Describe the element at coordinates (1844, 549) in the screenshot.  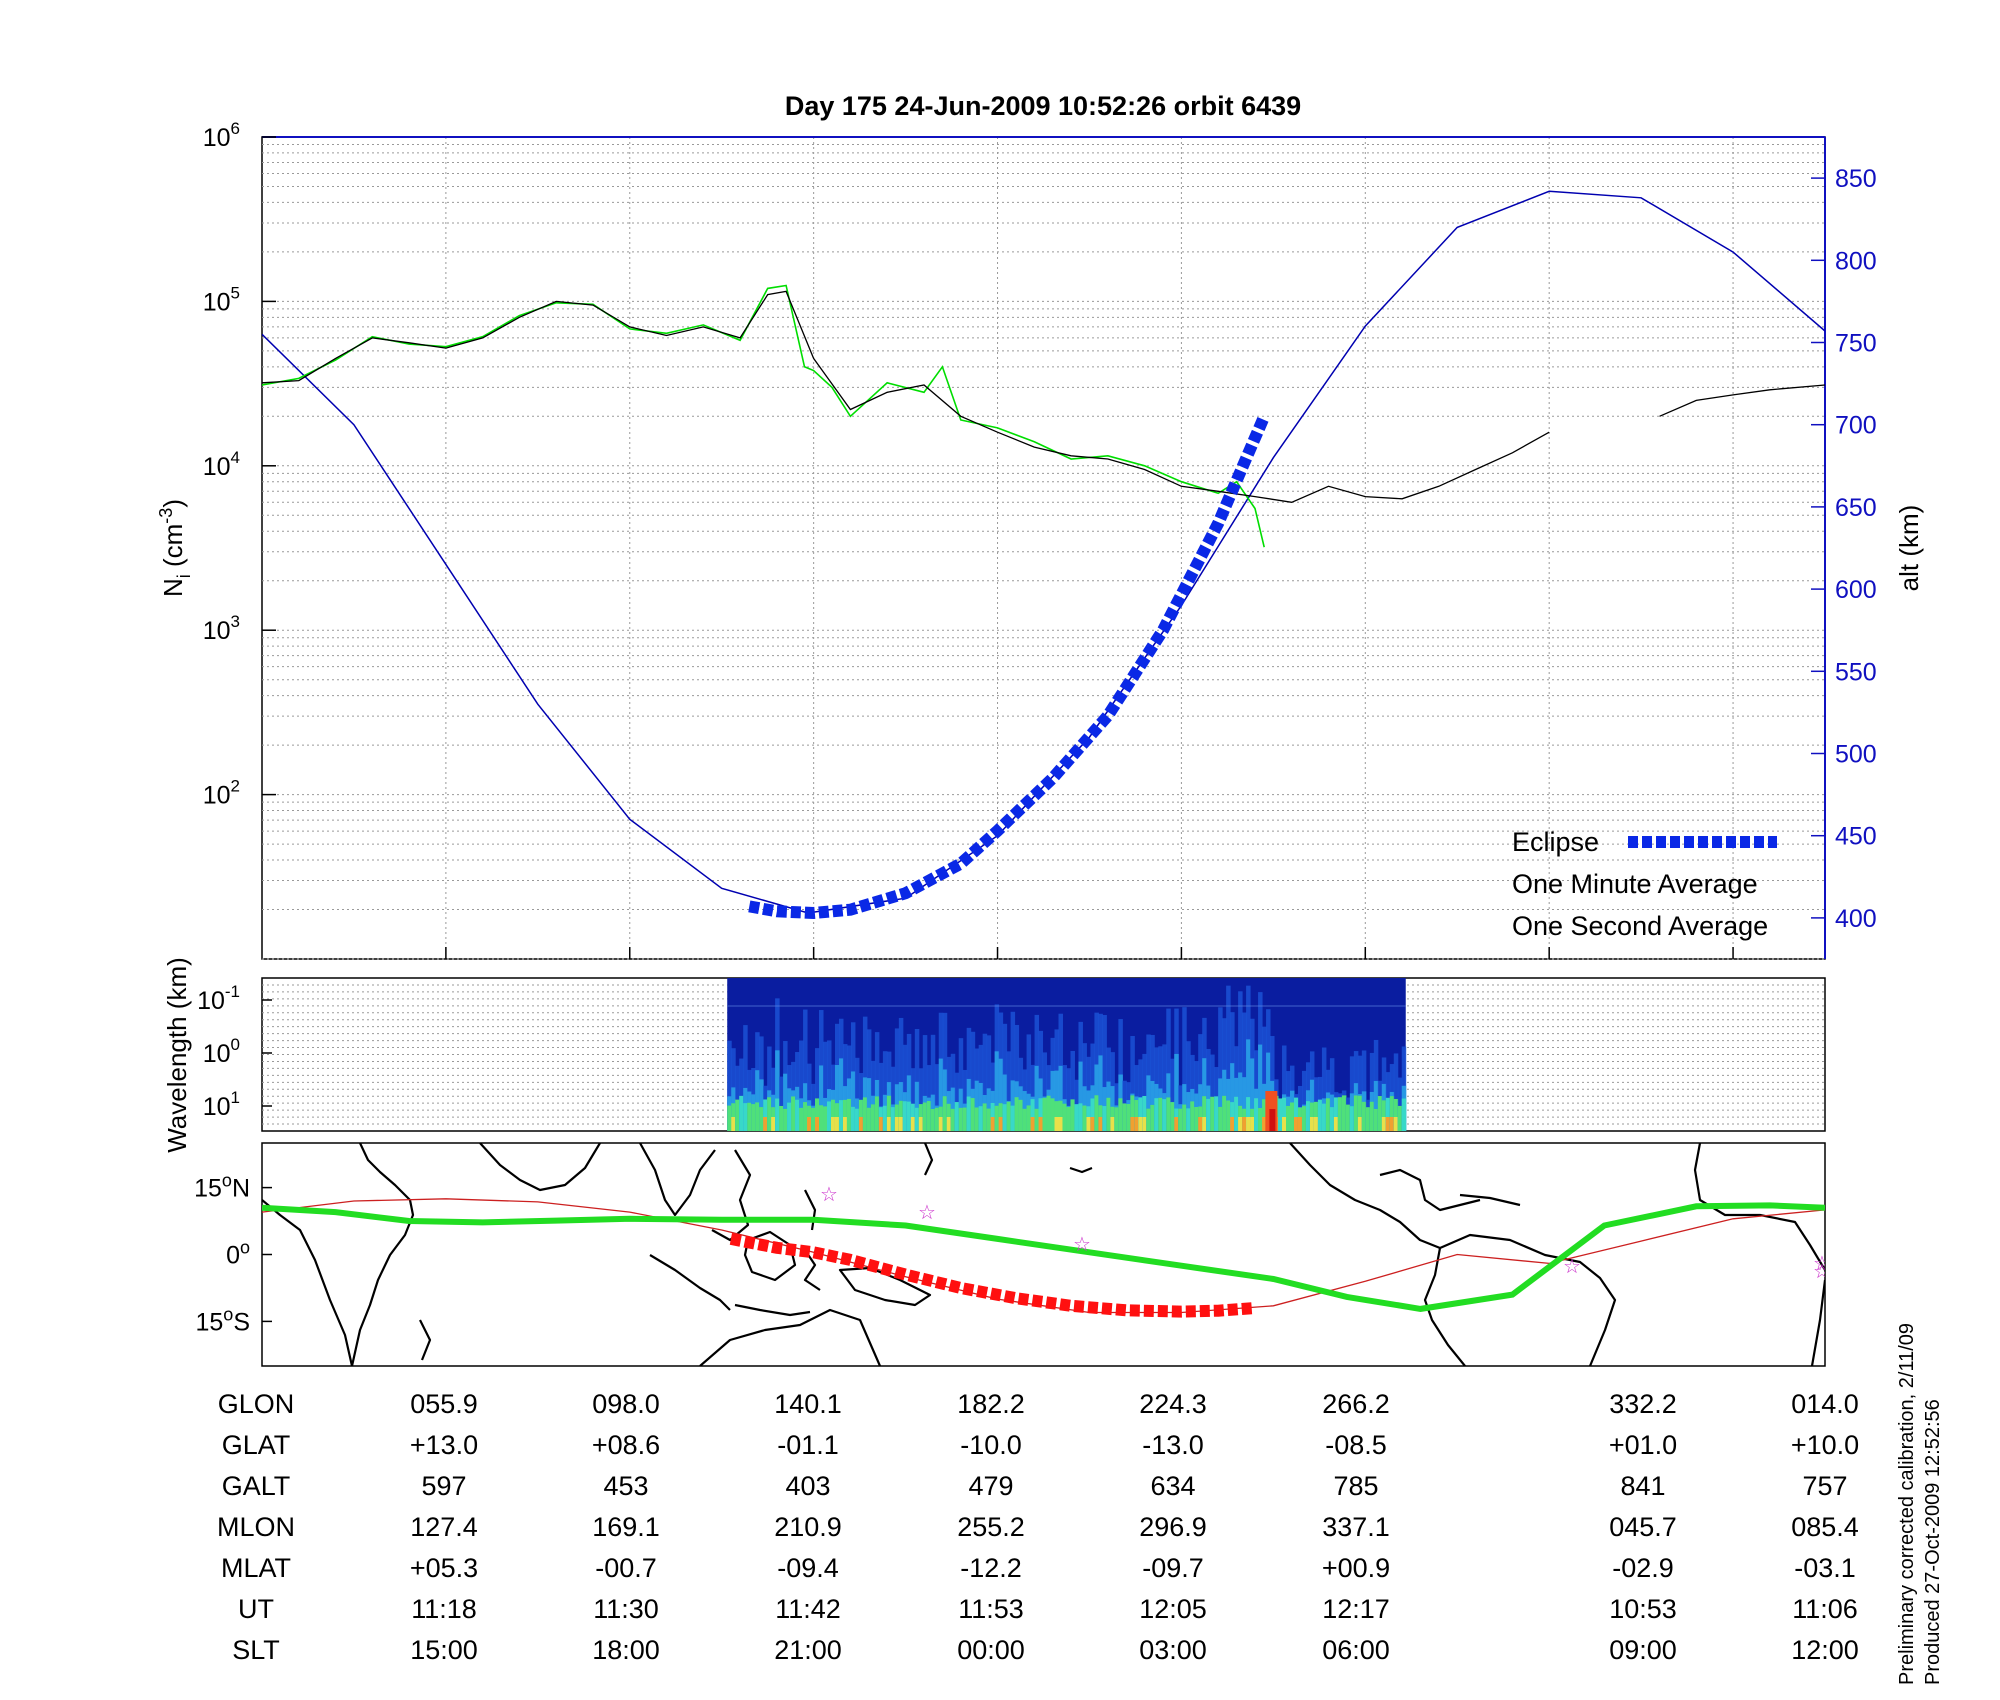
I see `right-axis-ticks: 850 800 750 700 650 600 550 500 450 400` at that location.